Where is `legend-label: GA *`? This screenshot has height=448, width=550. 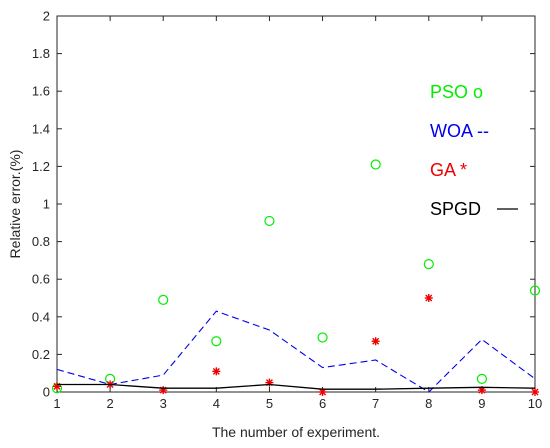 legend-label: GA * is located at coordinates (448, 170).